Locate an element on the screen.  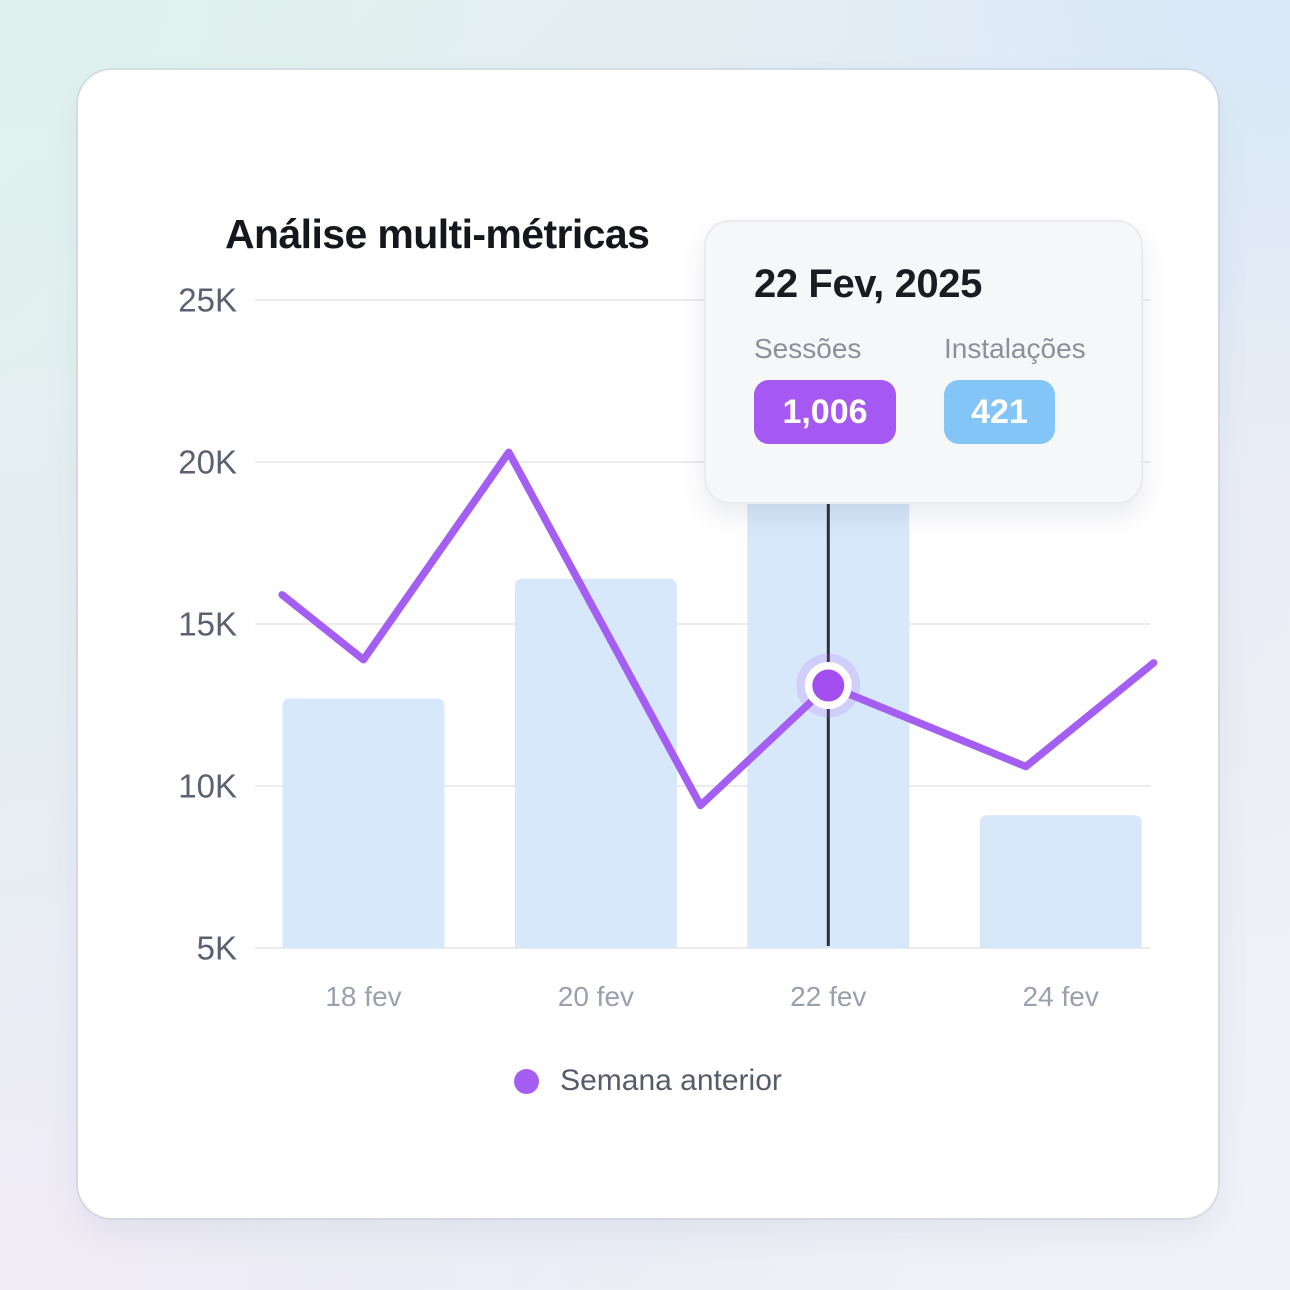
tooltip-date: 22 Fev, 2025 is located at coordinates (868, 284).